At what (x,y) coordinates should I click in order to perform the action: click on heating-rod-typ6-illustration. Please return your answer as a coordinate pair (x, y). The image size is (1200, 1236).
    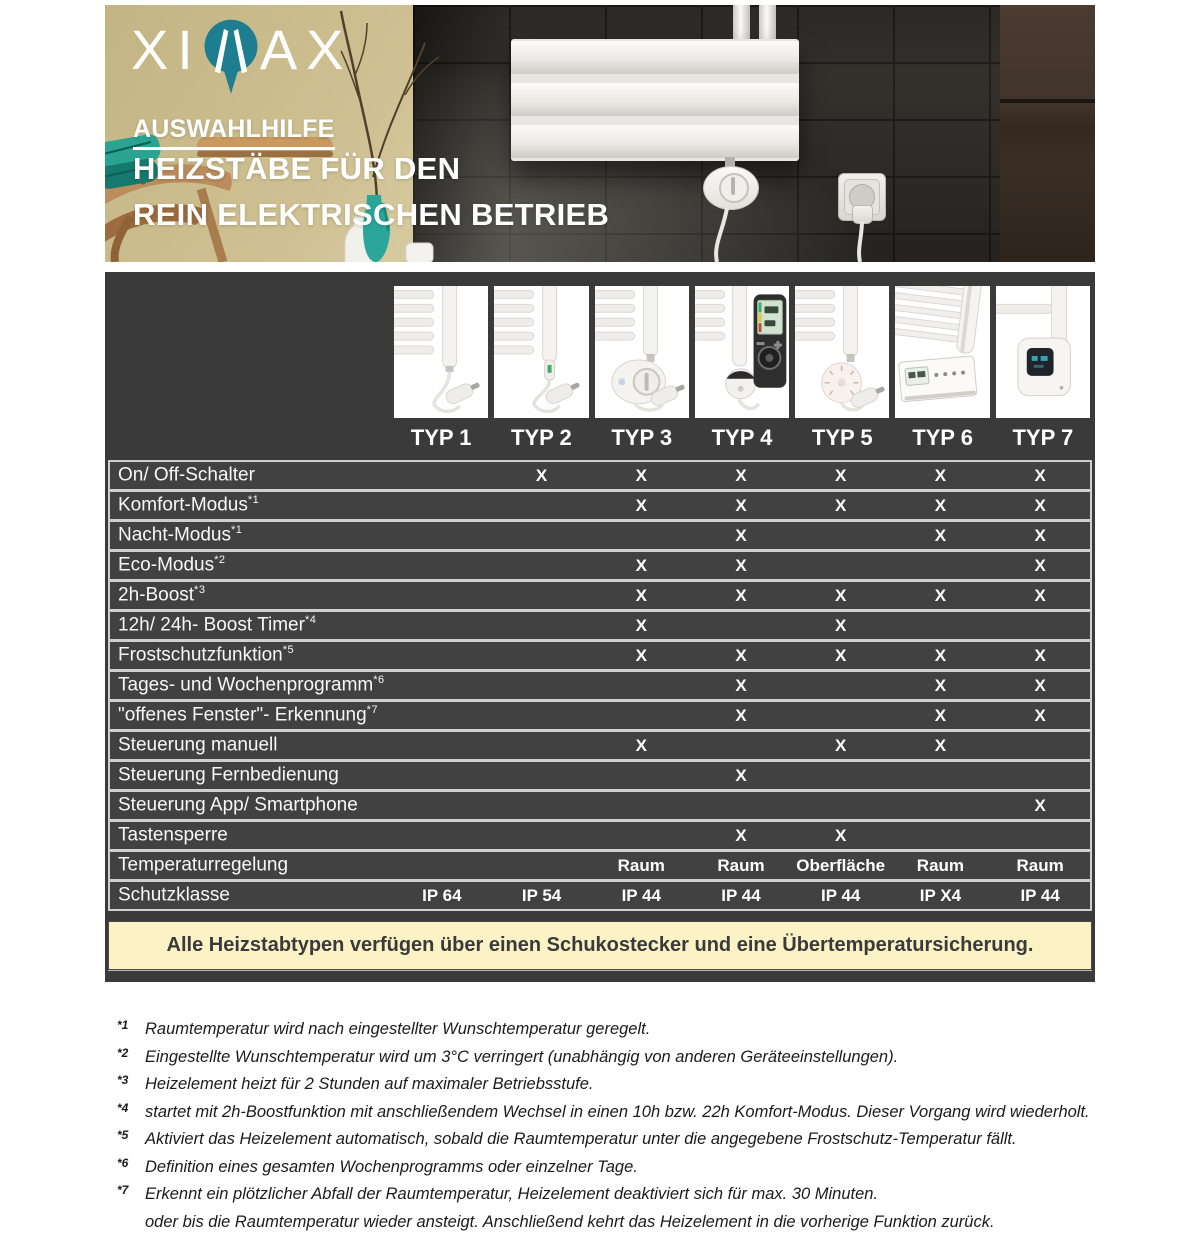
    Looking at the image, I should click on (942, 352).